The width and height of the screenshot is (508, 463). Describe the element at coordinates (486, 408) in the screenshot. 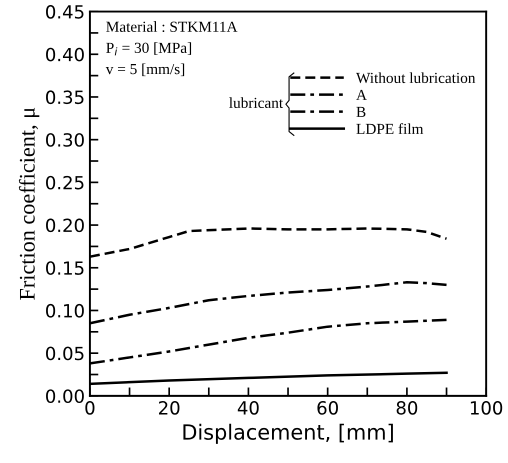

I see `x-tick-label: 100` at that location.